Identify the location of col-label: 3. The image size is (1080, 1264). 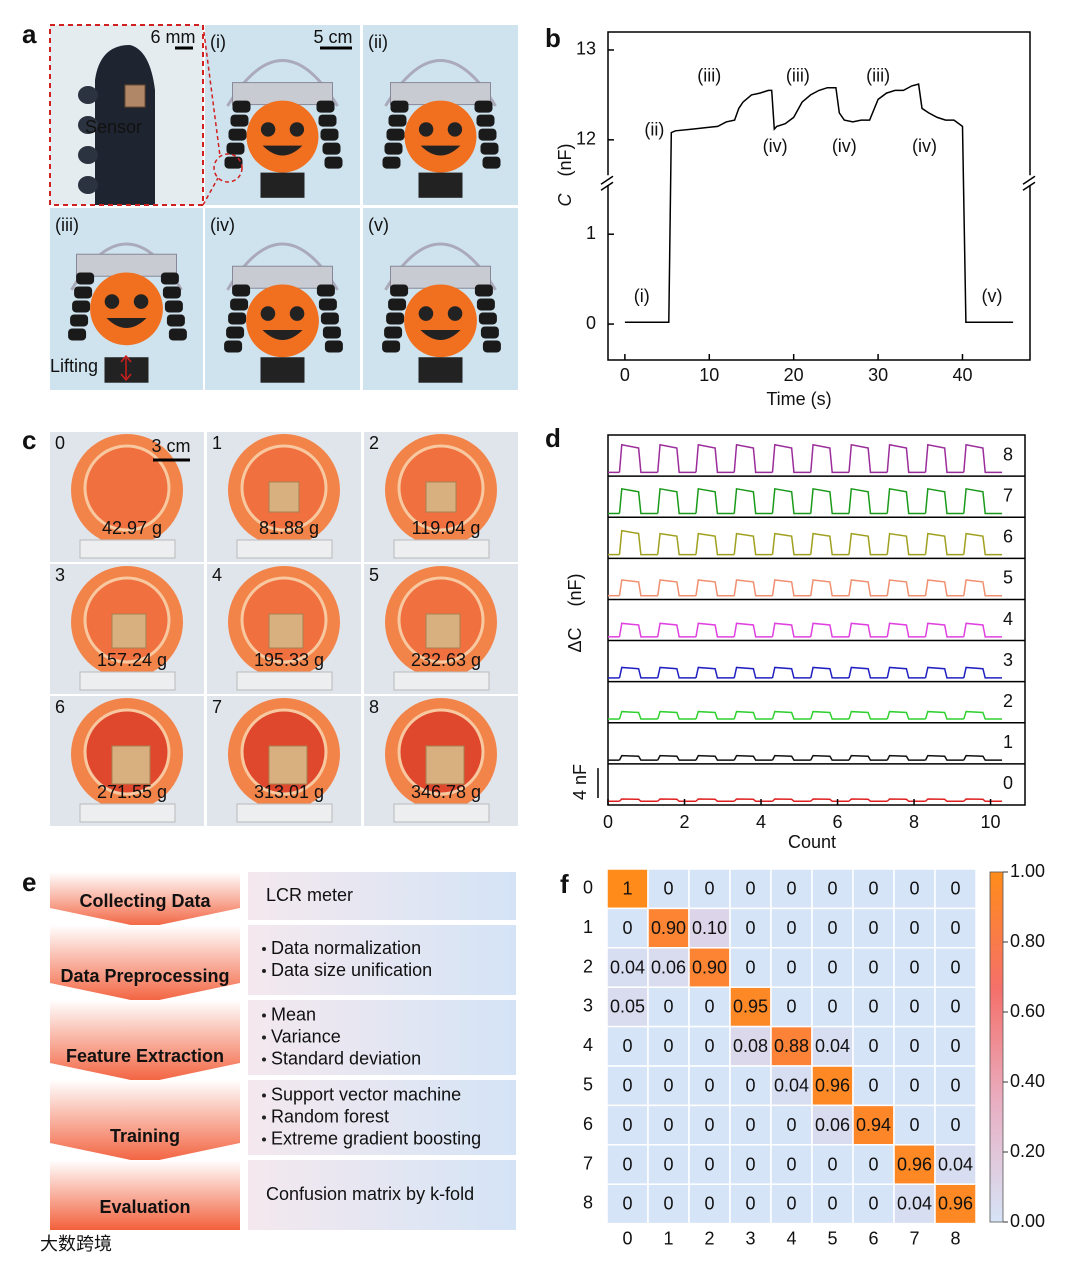
(750, 1238).